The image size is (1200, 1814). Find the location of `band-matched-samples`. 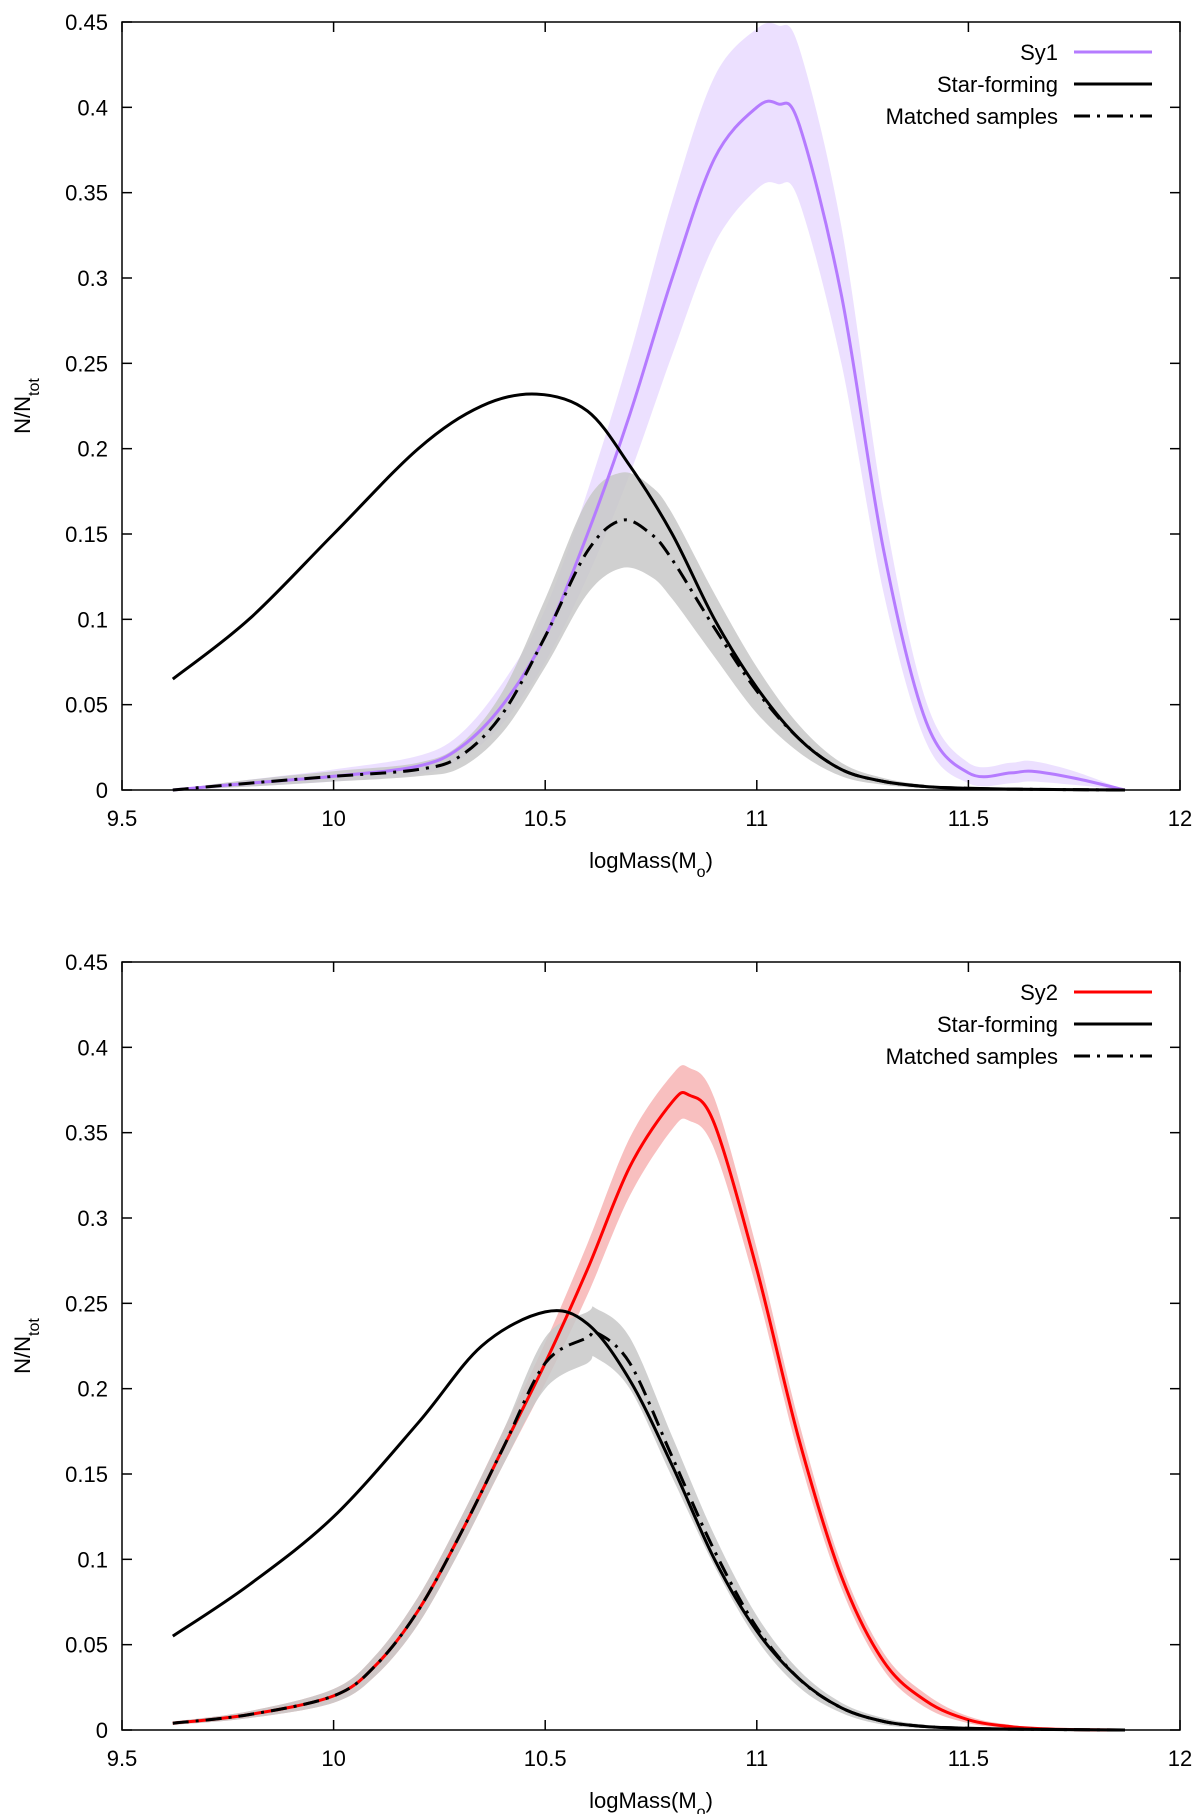

band-matched-samples is located at coordinates (649, 631).